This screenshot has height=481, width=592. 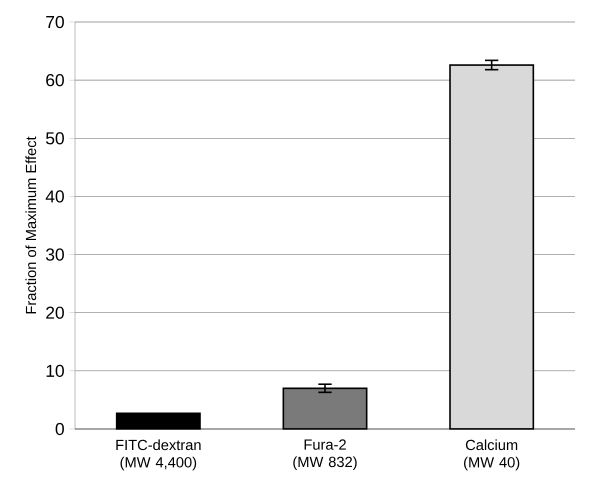 I want to click on y-tick-label: 60, so click(x=55, y=80).